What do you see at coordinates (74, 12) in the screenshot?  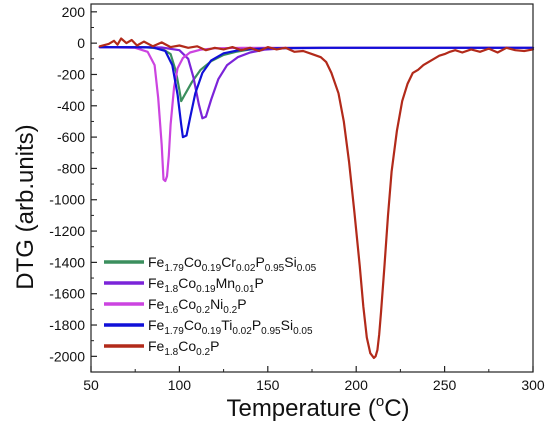 I see `y-tick-label: 200` at bounding box center [74, 12].